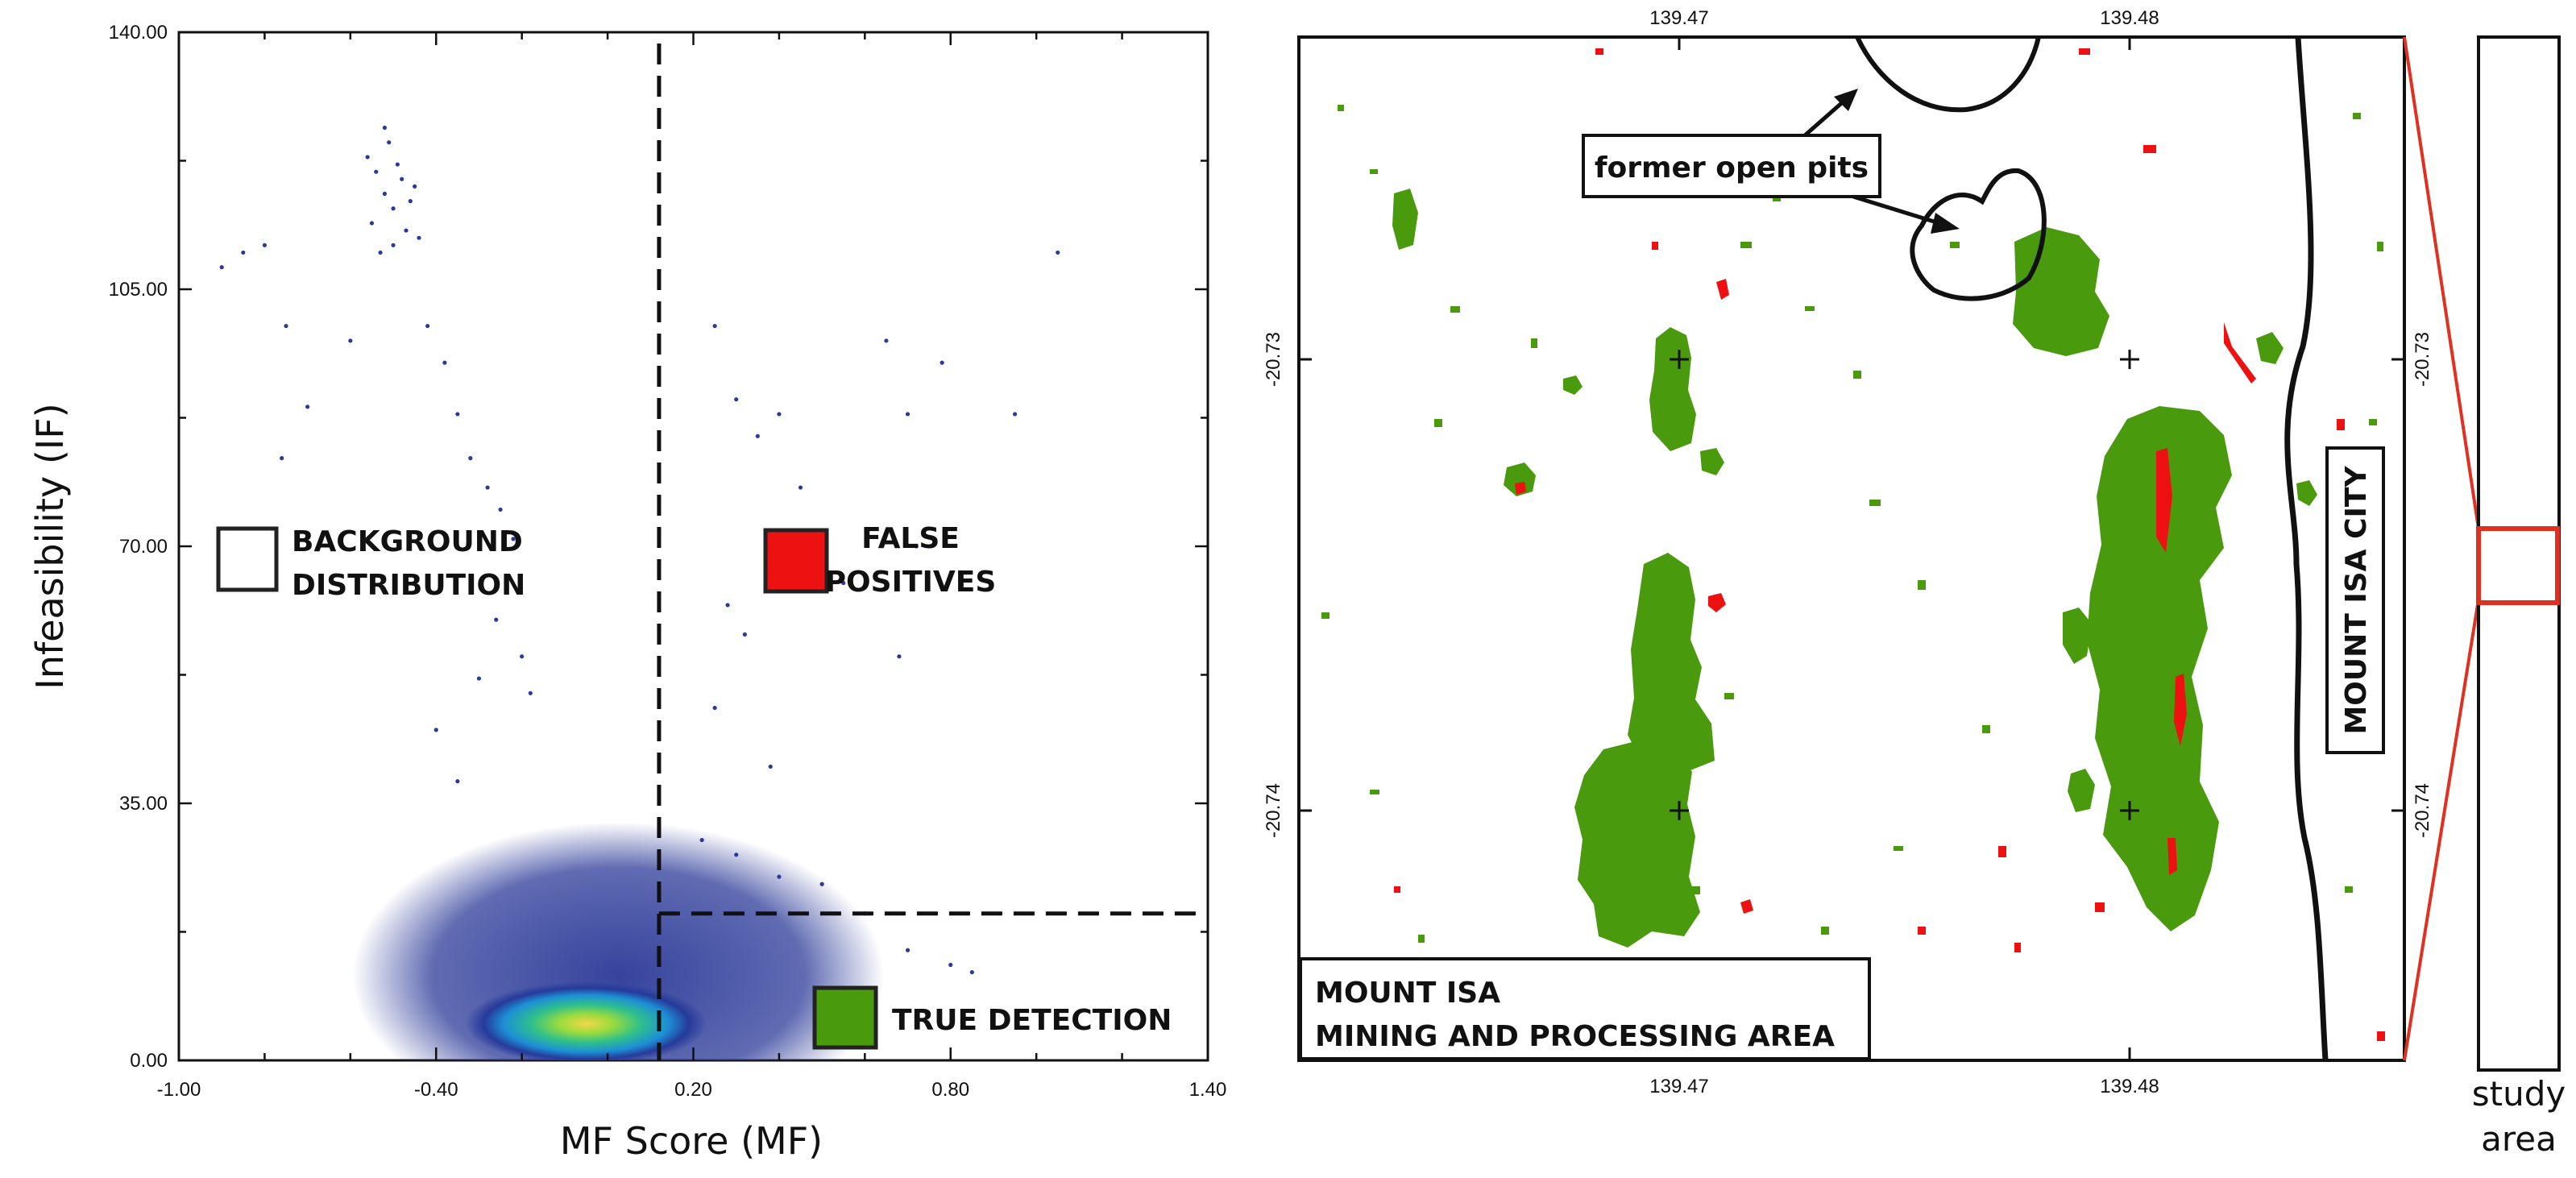  Describe the element at coordinates (1825, 117) in the screenshot. I see `arrow-to-north-pit` at that location.